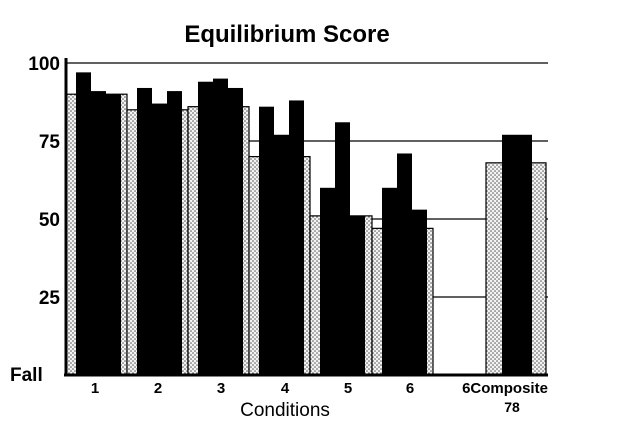 Image resolution: width=640 pixels, height=431 pixels. I want to click on x-tick-label: 5, so click(348, 388).